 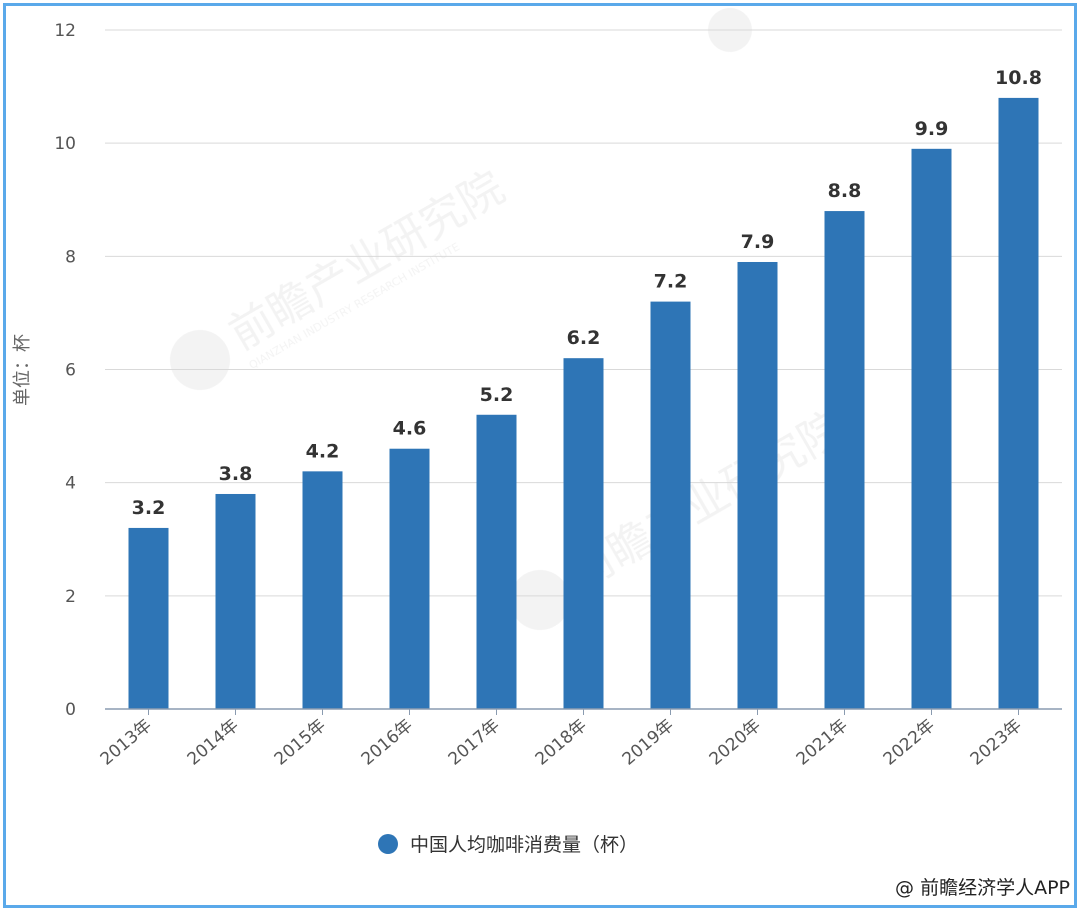 What do you see at coordinates (70, 597) in the screenshot?
I see `y-tick-label: 2` at bounding box center [70, 597].